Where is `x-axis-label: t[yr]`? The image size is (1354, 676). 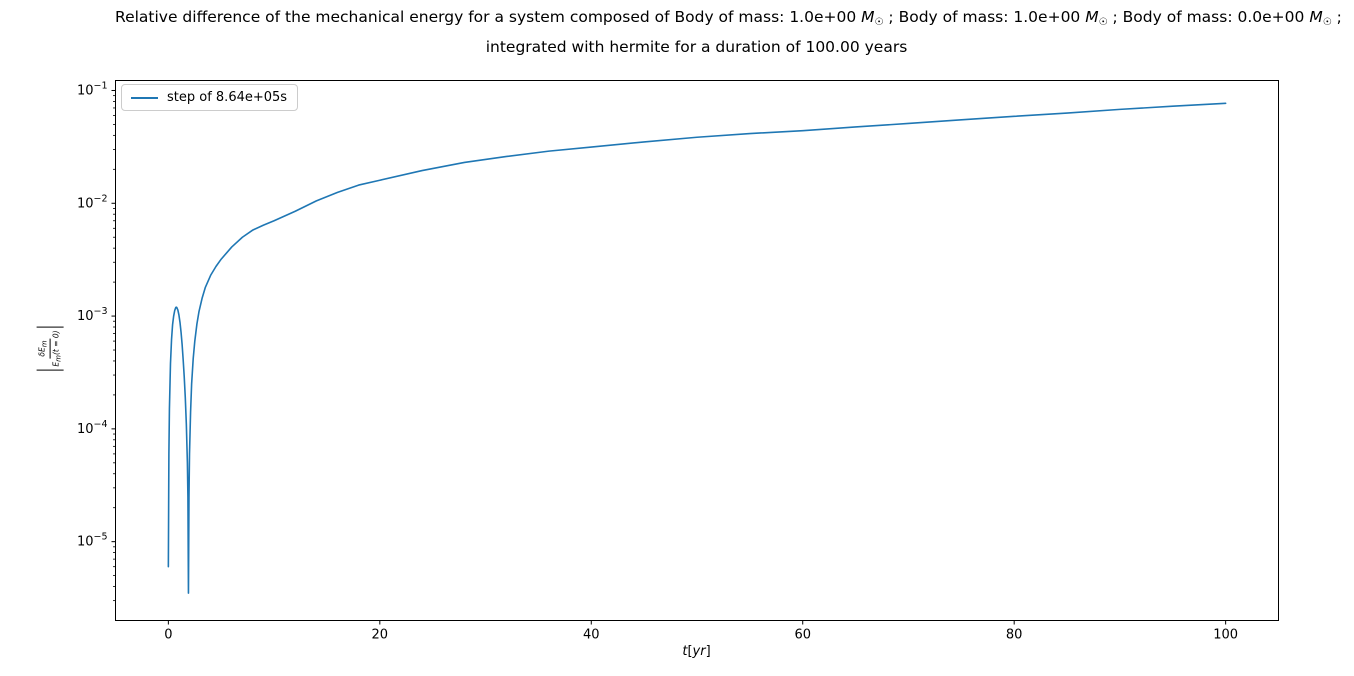 x-axis-label: t[yr] is located at coordinates (696, 651).